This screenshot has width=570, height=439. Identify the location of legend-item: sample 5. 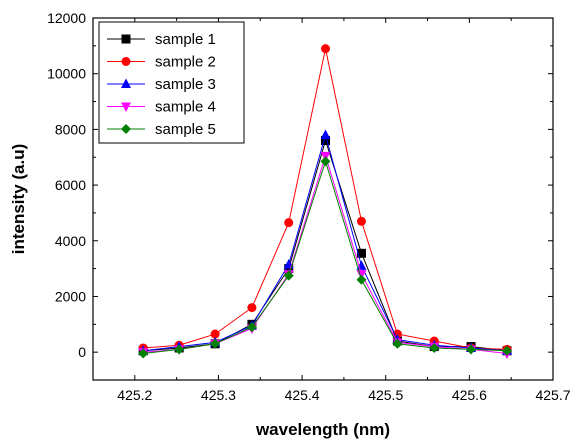
(161, 129).